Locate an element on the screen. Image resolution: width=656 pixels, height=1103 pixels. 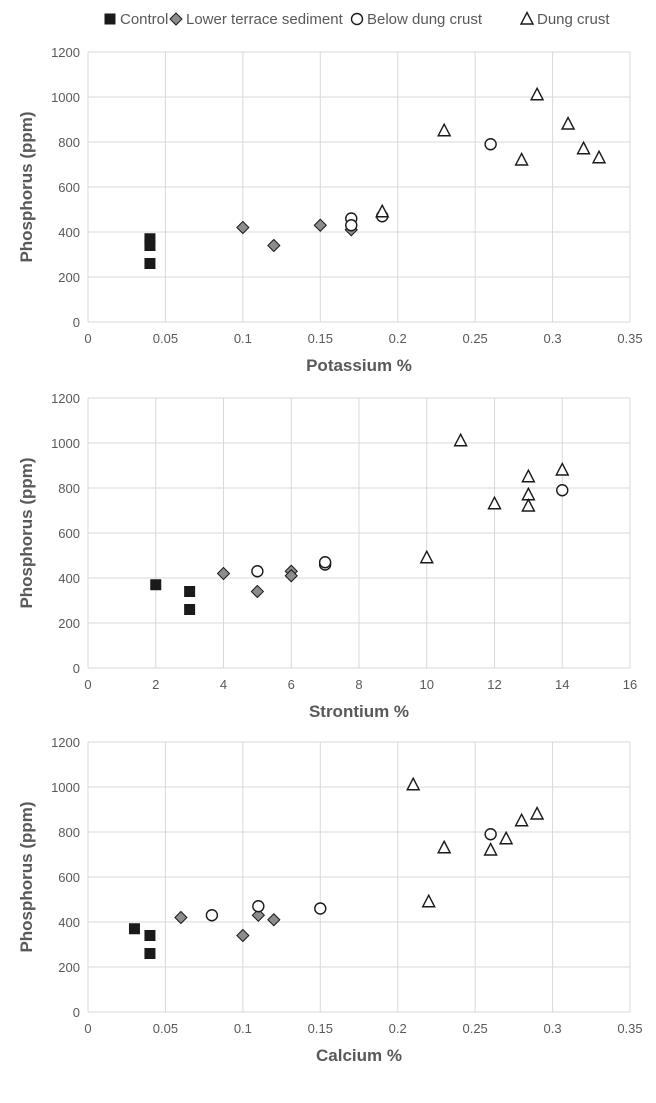
x-tick-label: 16 is located at coordinates (630, 684).